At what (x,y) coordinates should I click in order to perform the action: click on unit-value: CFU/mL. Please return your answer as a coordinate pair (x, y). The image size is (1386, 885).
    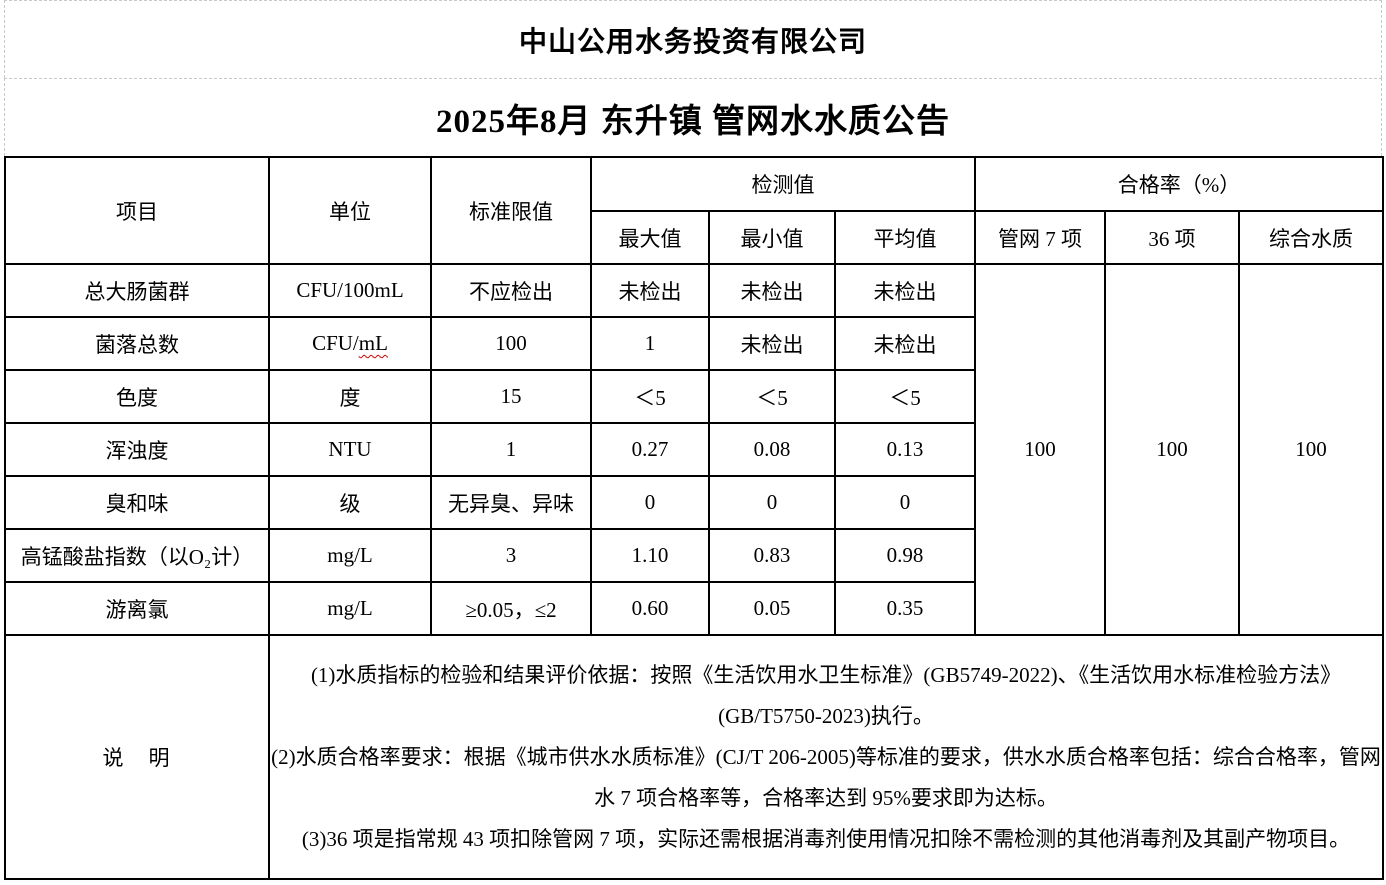
    Looking at the image, I should click on (350, 343).